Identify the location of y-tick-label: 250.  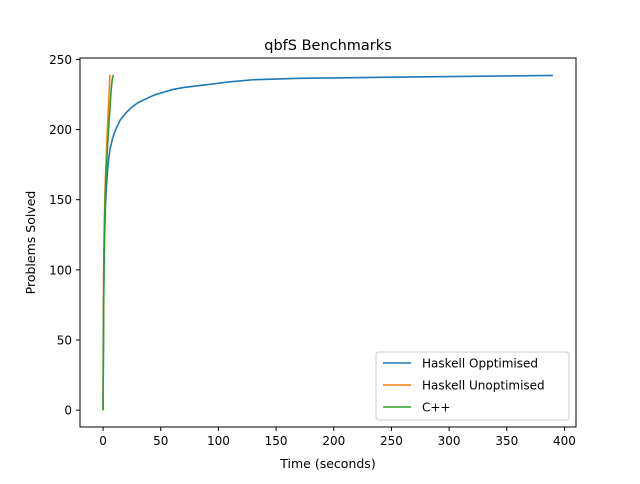
(60, 60).